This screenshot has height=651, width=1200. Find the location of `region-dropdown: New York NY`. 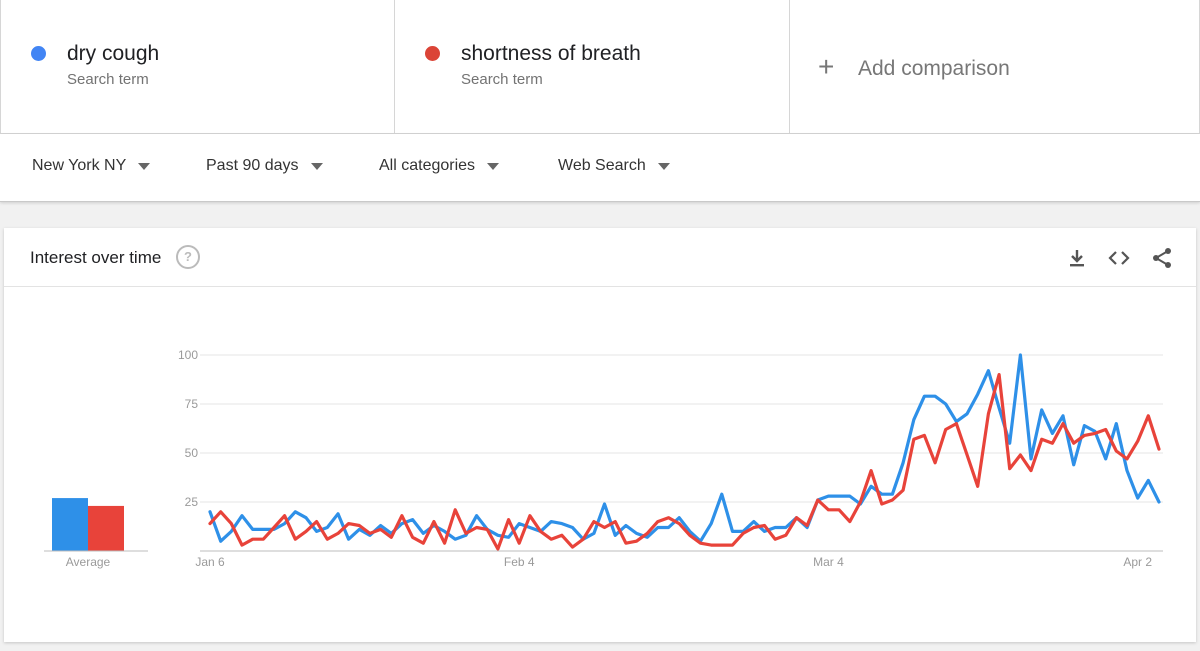

region-dropdown: New York NY is located at coordinates (91, 166).